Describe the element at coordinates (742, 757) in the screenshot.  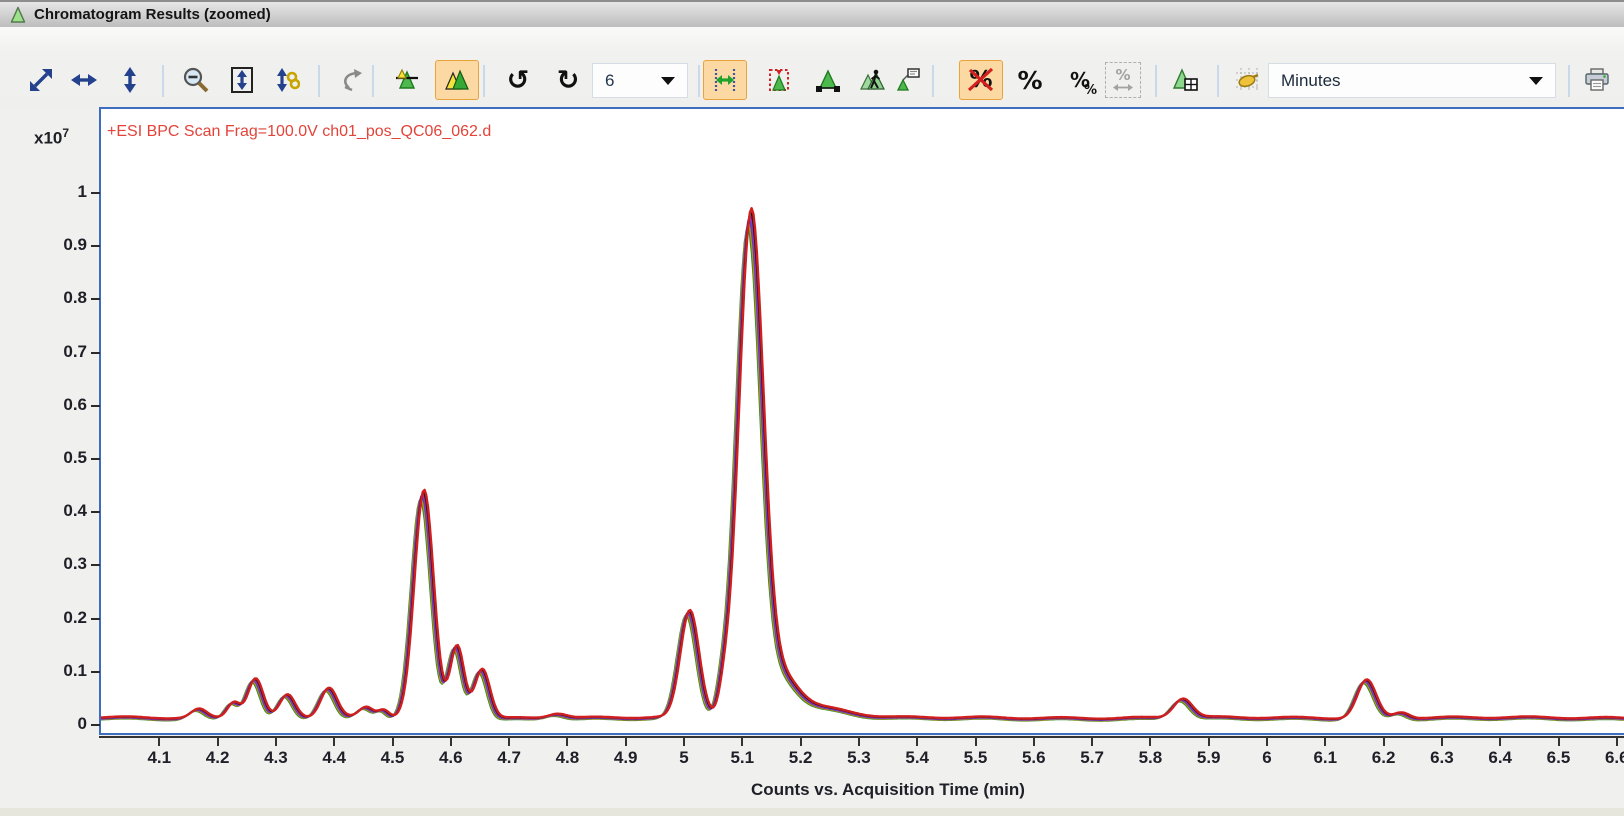
I see `x-tick-label: 5.1` at that location.